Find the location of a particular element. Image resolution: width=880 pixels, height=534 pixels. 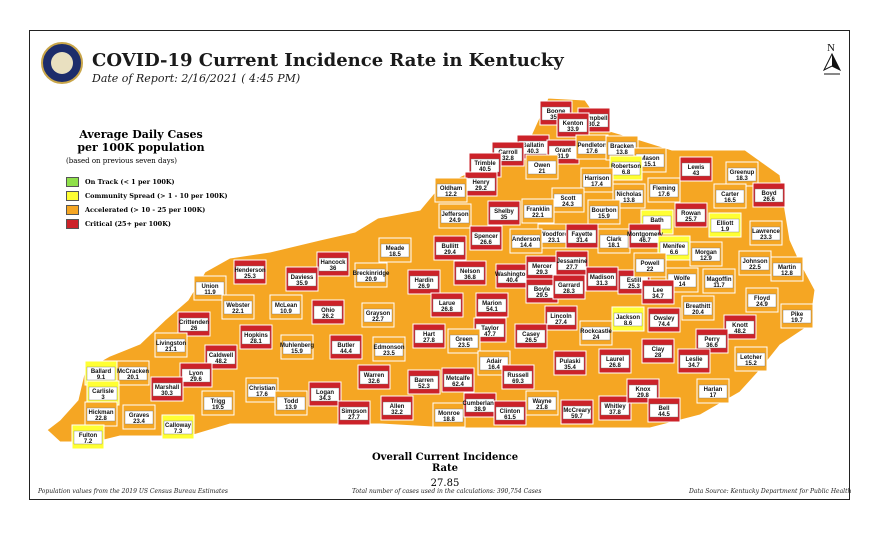

county-value: 23.4 is located at coordinates (139, 422).